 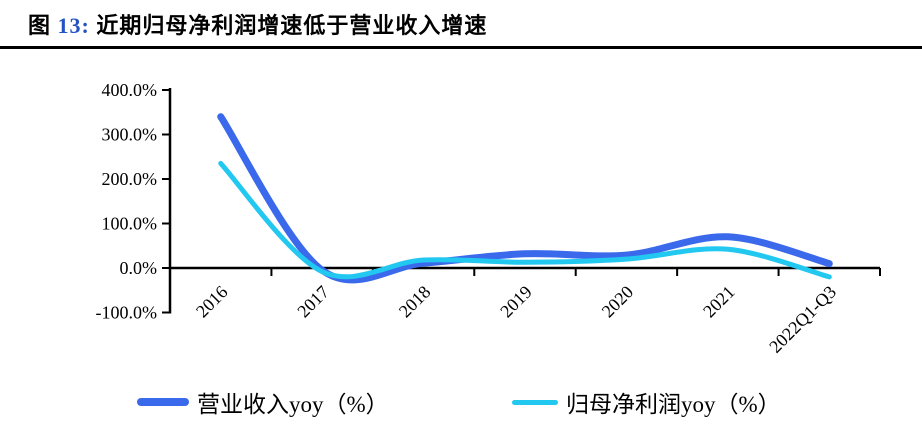 I want to click on y-tick-label: 200.0%, so click(x=130, y=179).